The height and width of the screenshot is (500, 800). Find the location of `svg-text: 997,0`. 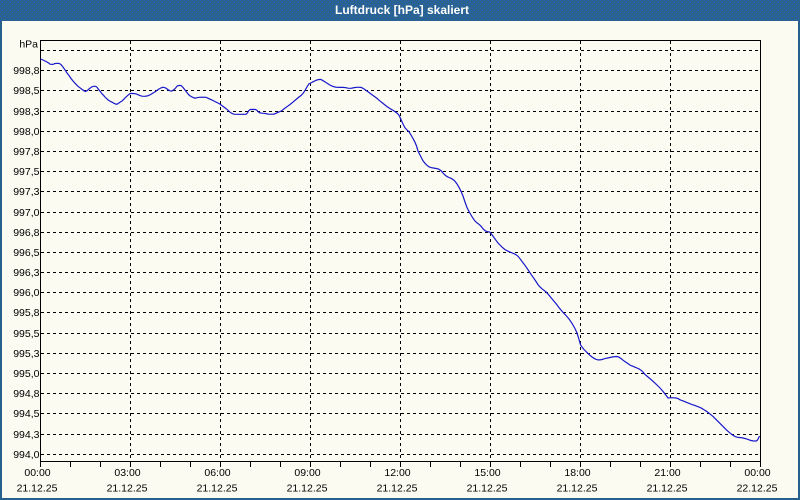

svg-text: 997,0 is located at coordinates (26, 213).